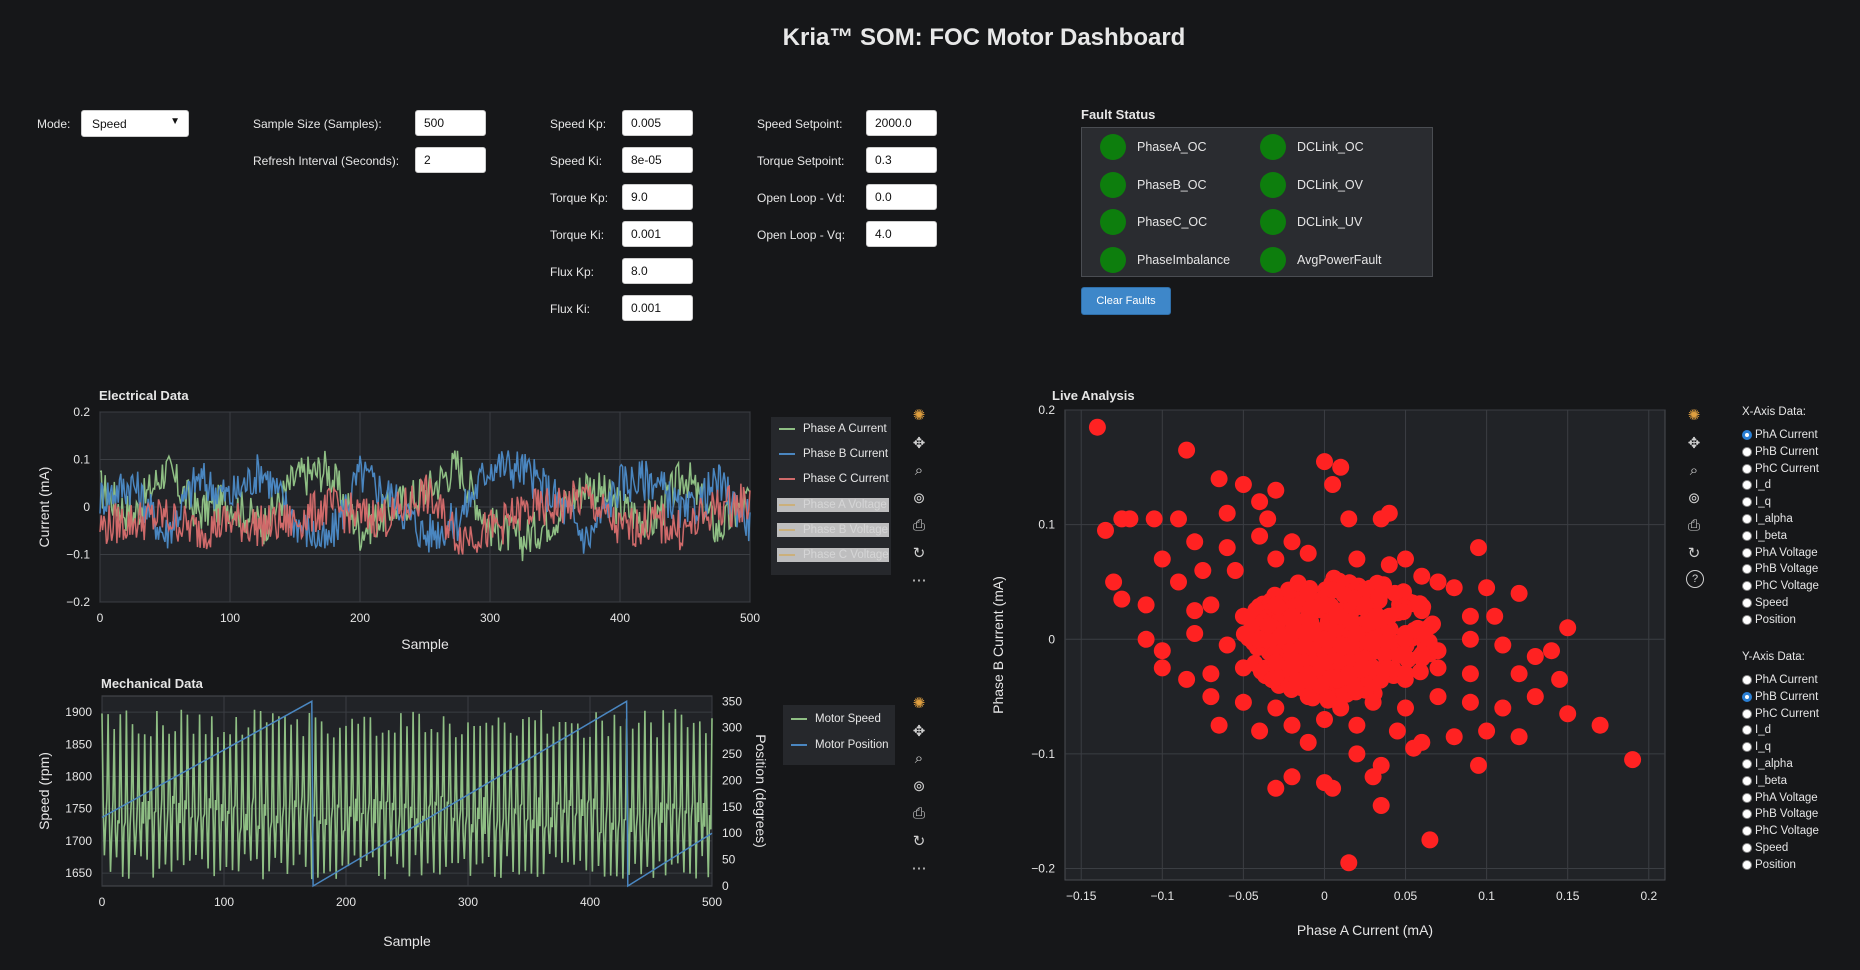 This screenshot has width=1860, height=970. What do you see at coordinates (840, 745) in the screenshot?
I see `legend-item: Motor Position` at bounding box center [840, 745].